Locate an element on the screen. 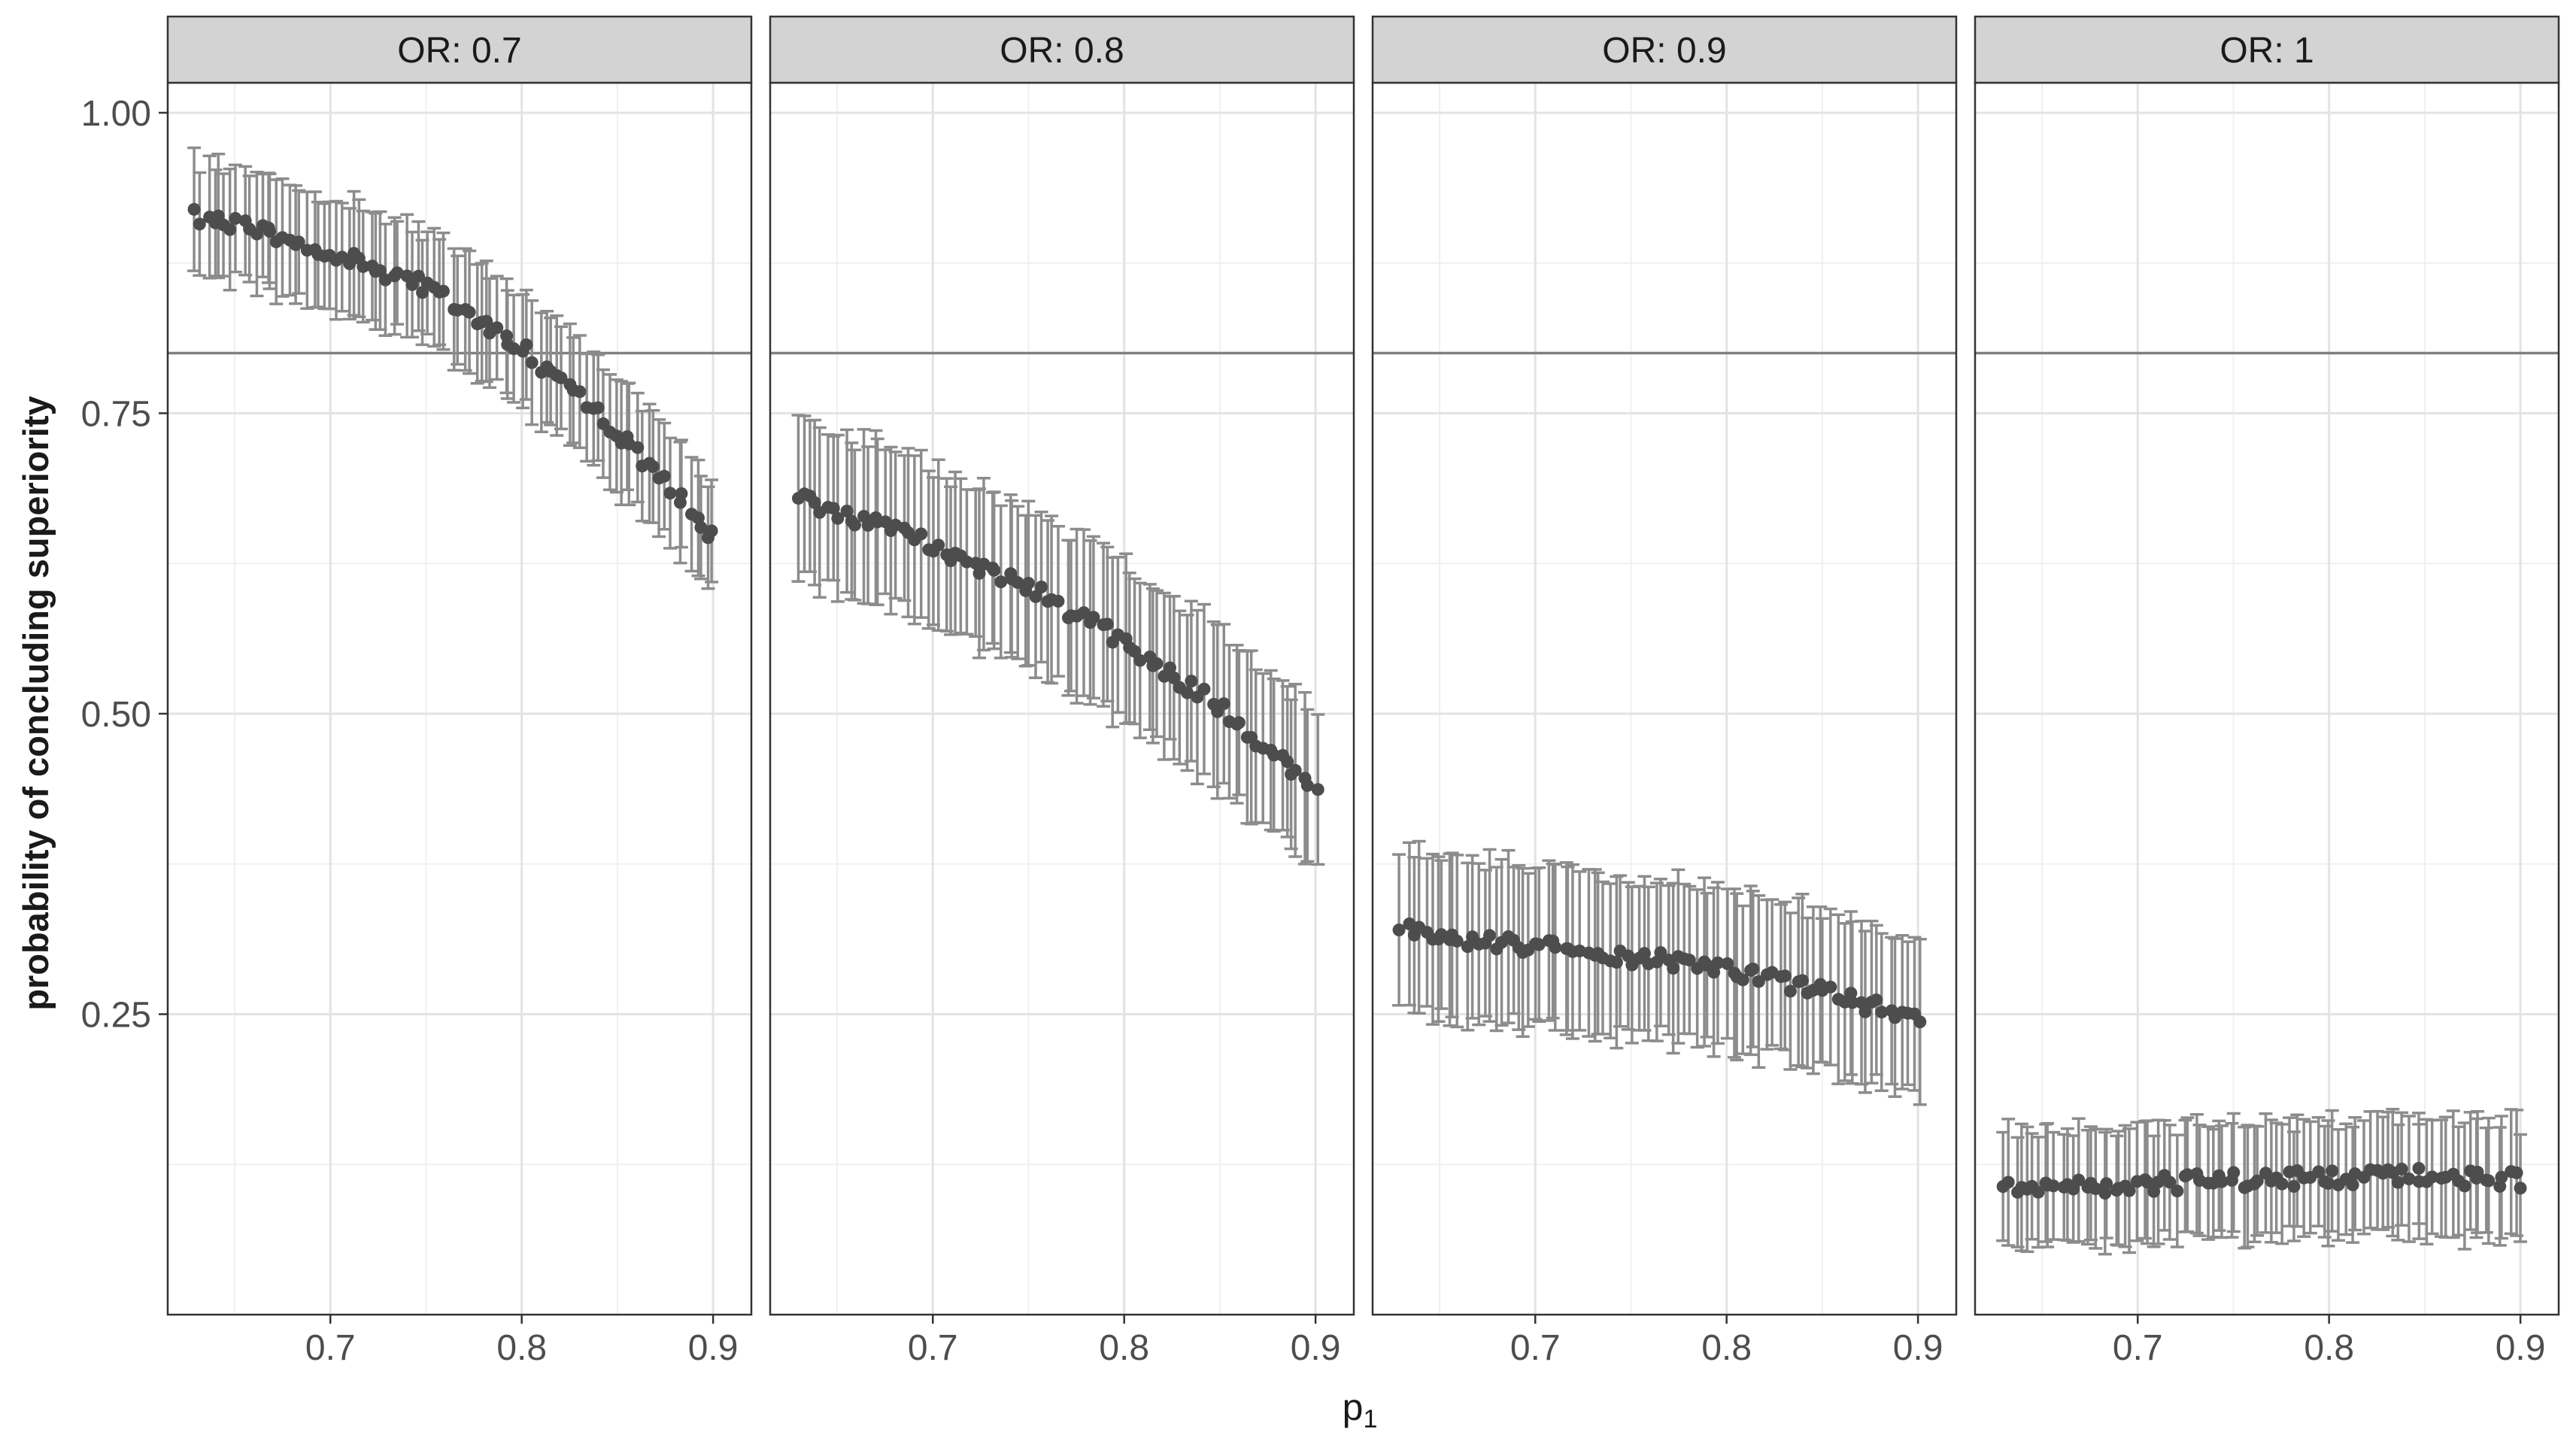 This screenshot has height=1441, width=2576. y-tick-label: 0.50 is located at coordinates (116, 715).